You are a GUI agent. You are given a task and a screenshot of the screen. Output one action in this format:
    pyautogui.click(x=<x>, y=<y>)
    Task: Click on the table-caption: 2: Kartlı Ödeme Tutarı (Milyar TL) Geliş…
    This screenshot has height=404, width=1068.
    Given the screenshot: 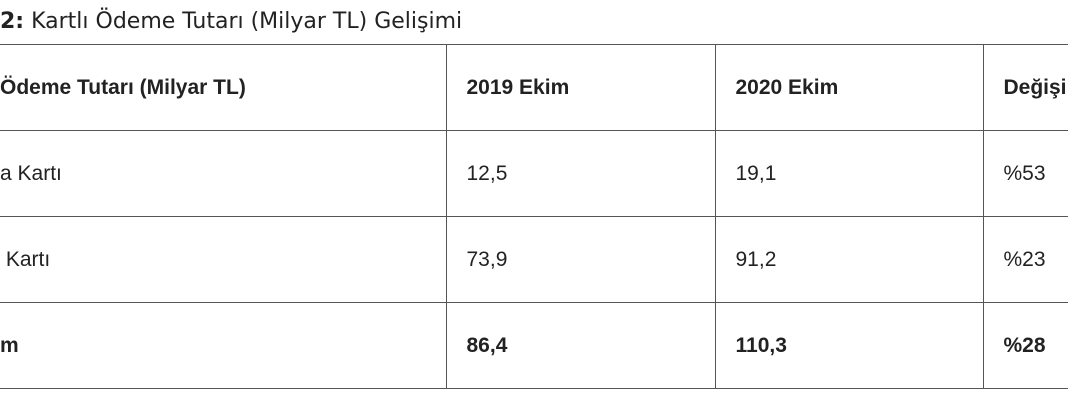 What is the action you would take?
    pyautogui.click(x=231, y=22)
    